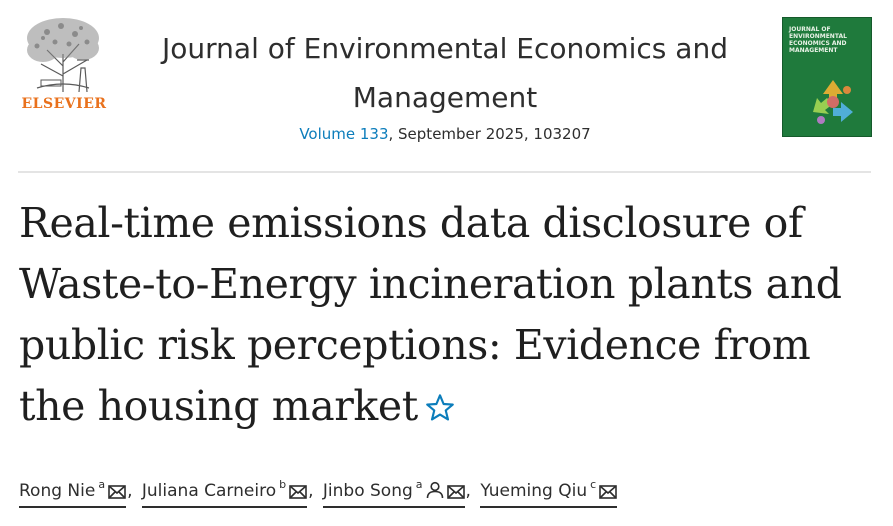 This screenshot has height=526, width=893. What do you see at coordinates (444, 172) in the screenshot?
I see `header-divider` at bounding box center [444, 172].